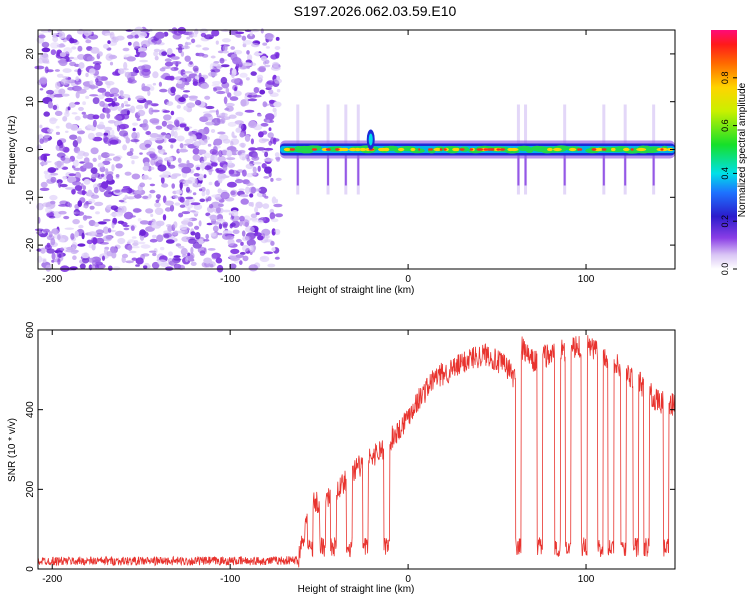 The width and height of the screenshot is (750, 600). What do you see at coordinates (632, 149) in the screenshot?
I see `signal-hotspot-red` at bounding box center [632, 149].